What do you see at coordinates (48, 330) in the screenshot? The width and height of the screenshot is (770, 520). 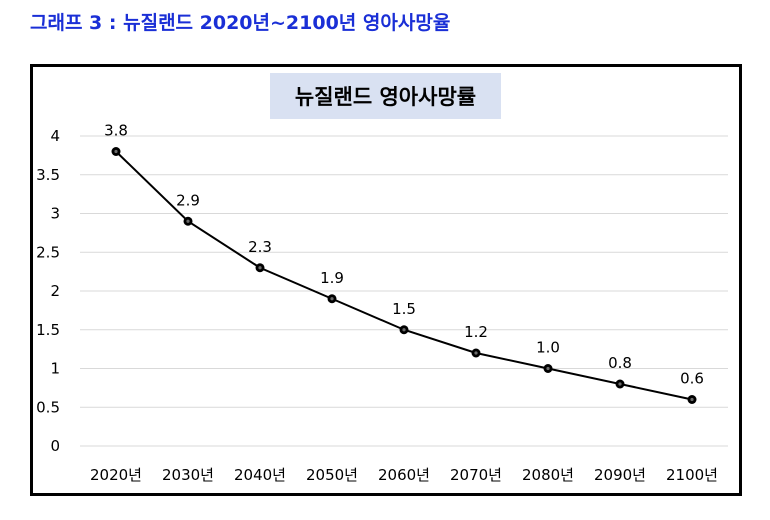 I see `y-tick-label: 1.5` at bounding box center [48, 330].